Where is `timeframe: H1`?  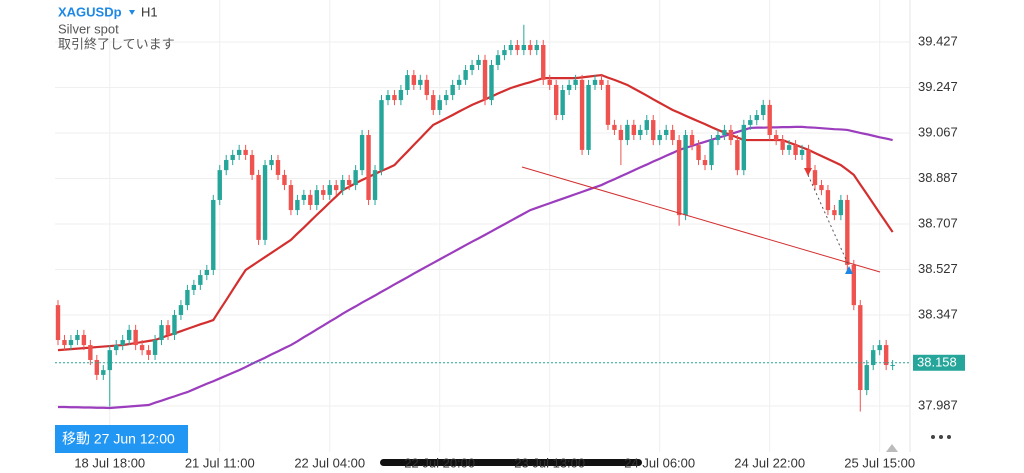
timeframe: H1 is located at coordinates (149, 11).